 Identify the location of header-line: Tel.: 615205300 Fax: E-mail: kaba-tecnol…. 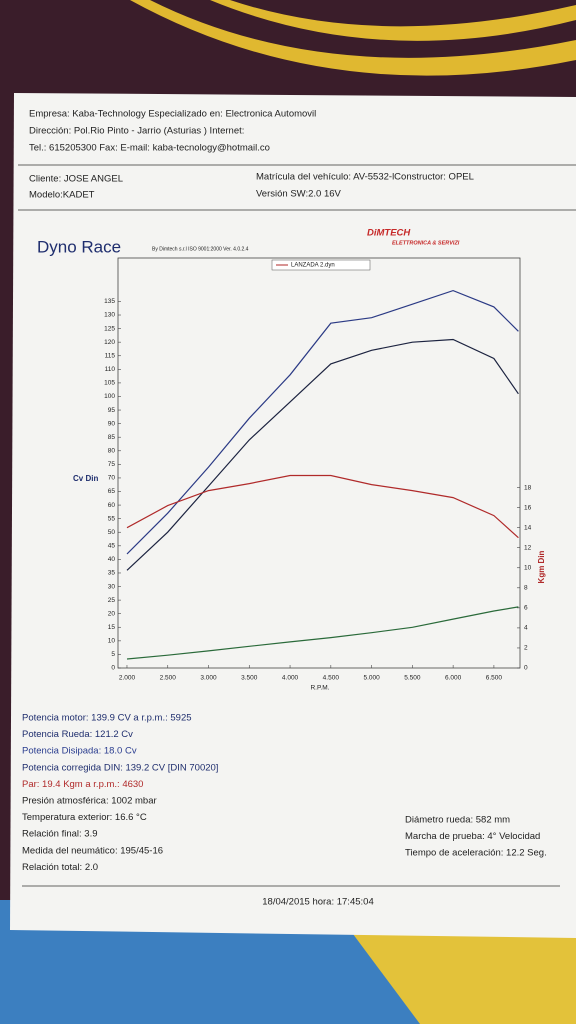
(149, 148).